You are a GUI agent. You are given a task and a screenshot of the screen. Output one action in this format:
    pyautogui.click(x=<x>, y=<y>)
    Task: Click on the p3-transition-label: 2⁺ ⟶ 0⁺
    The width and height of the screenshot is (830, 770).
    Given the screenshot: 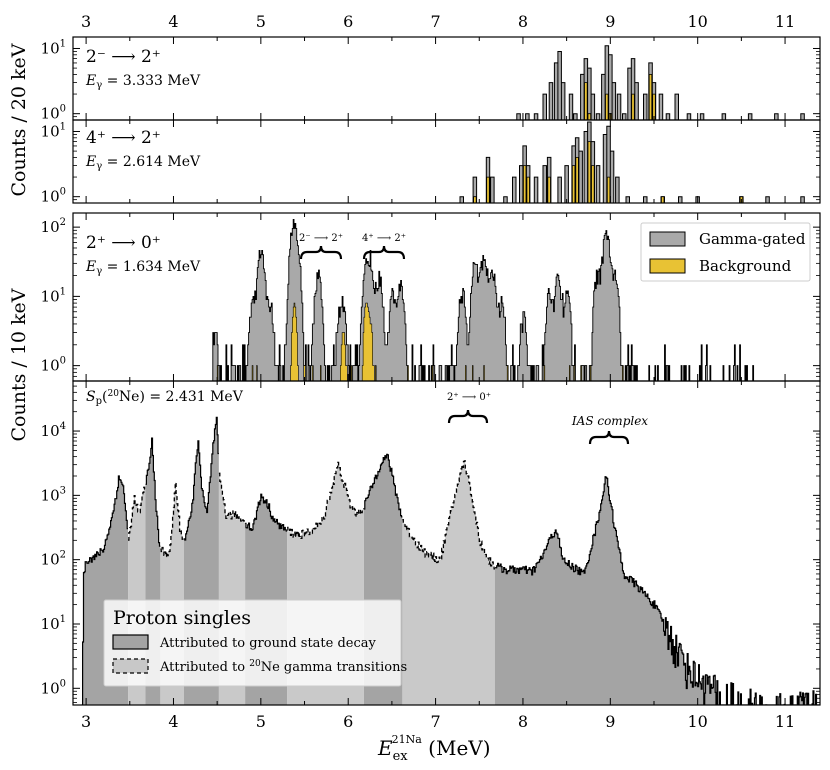 What is the action you would take?
    pyautogui.click(x=123, y=243)
    